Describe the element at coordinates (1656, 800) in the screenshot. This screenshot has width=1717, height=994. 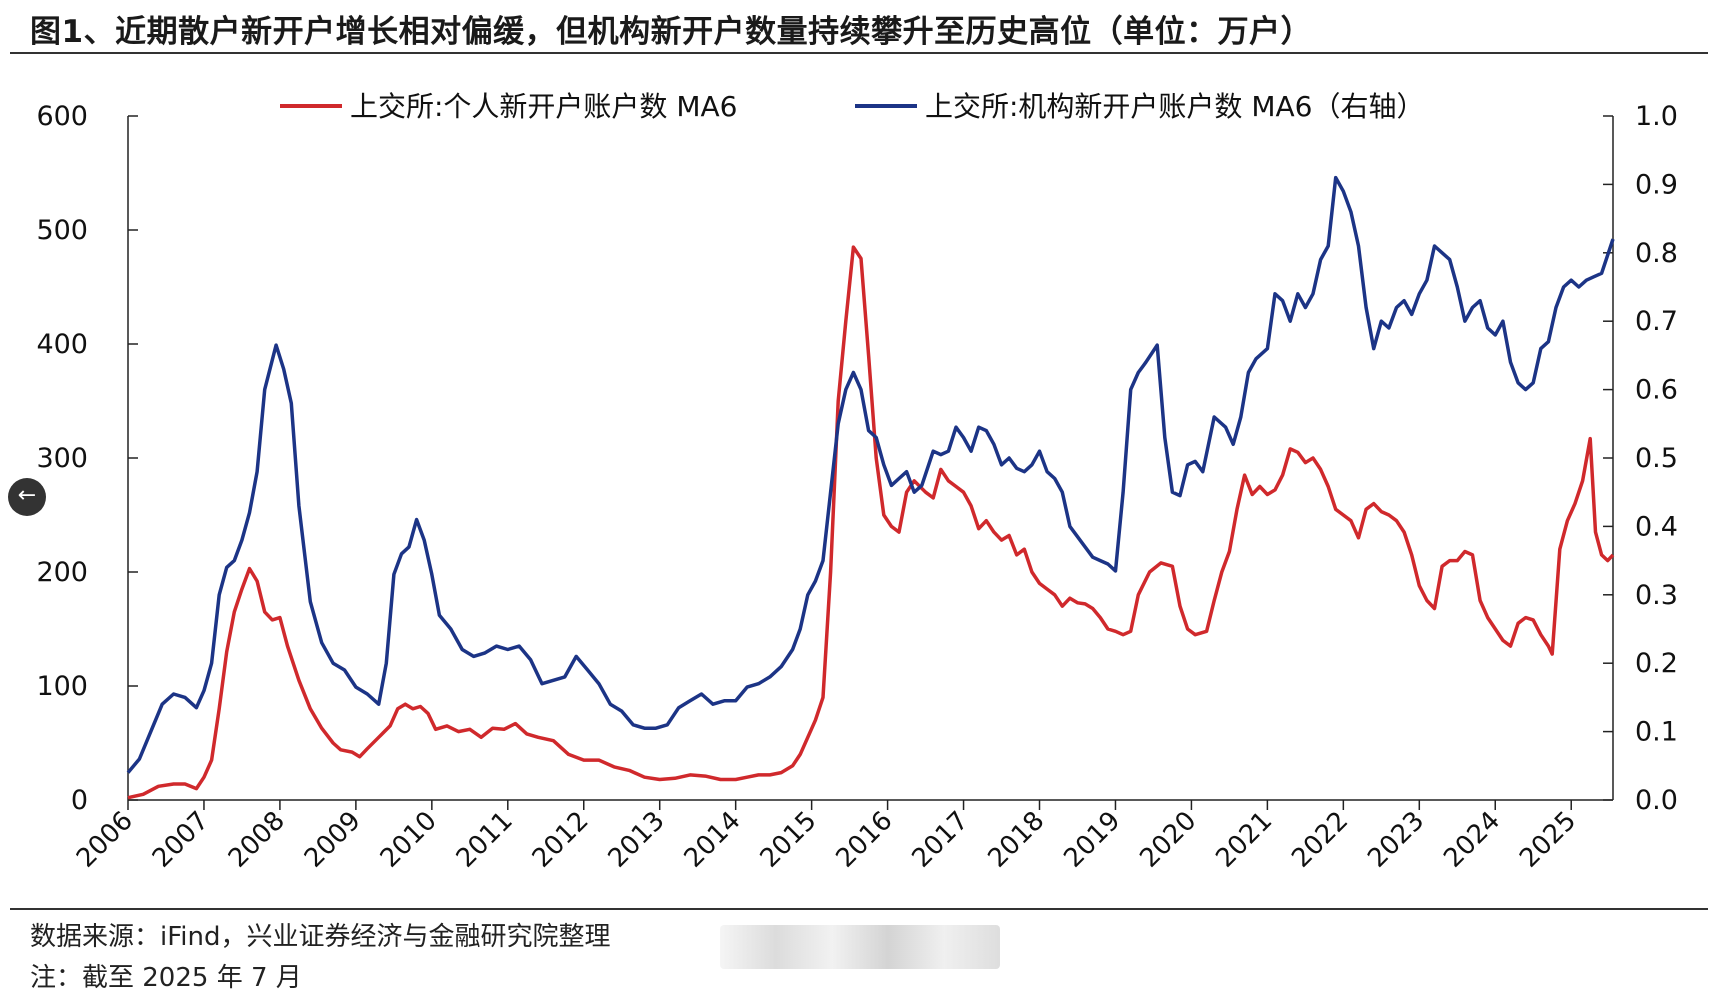
I see `y-right-tick-label: 0.0` at that location.